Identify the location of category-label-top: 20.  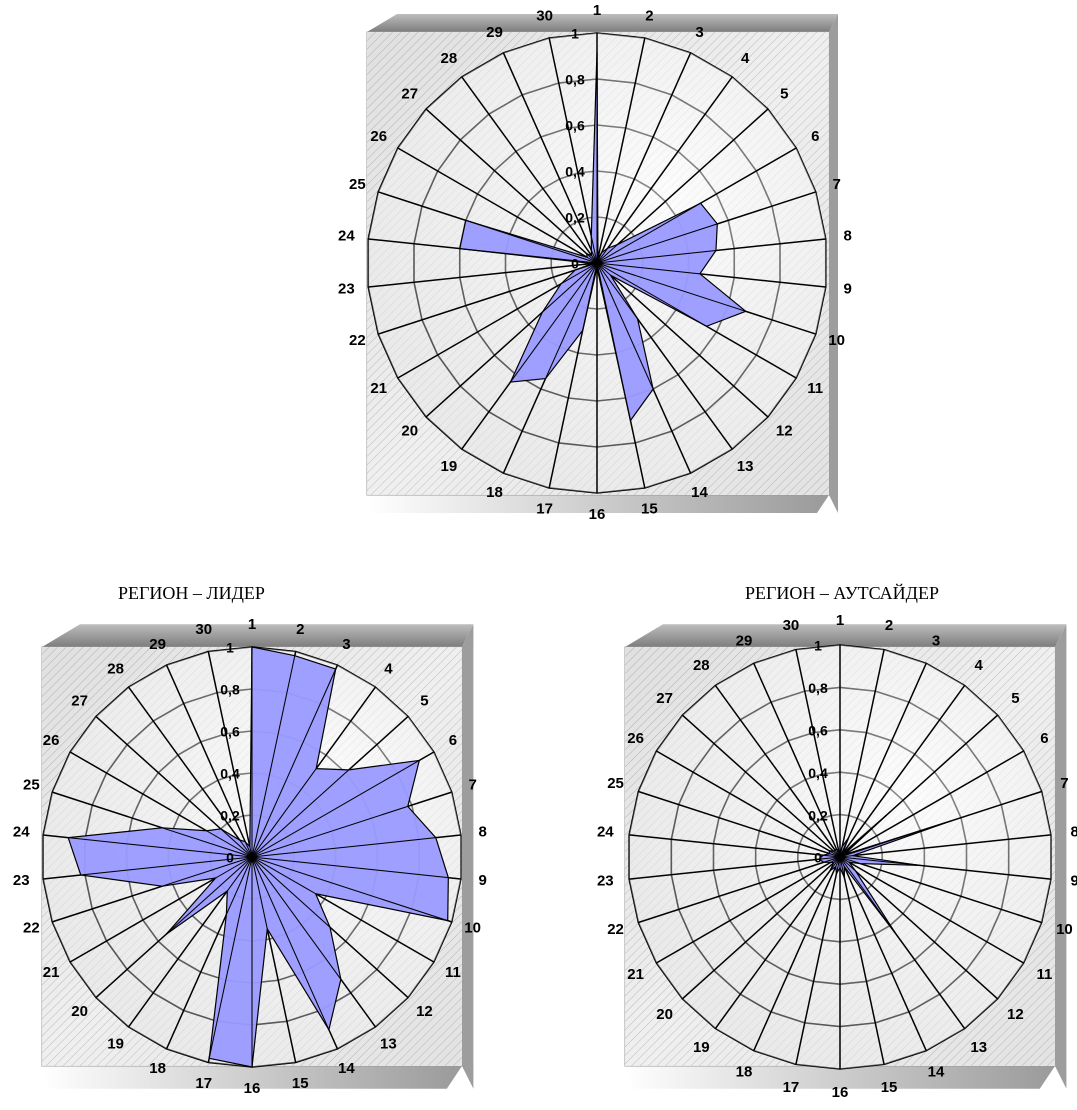
(409, 431).